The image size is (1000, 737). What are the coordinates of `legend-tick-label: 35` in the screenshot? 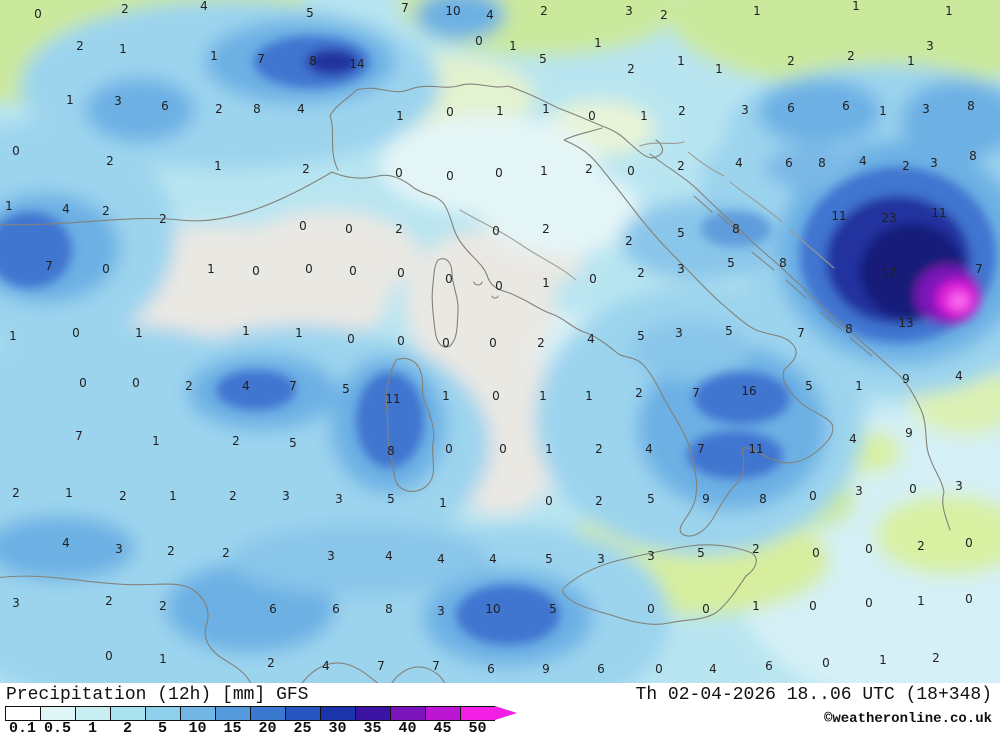 It's located at (372, 728).